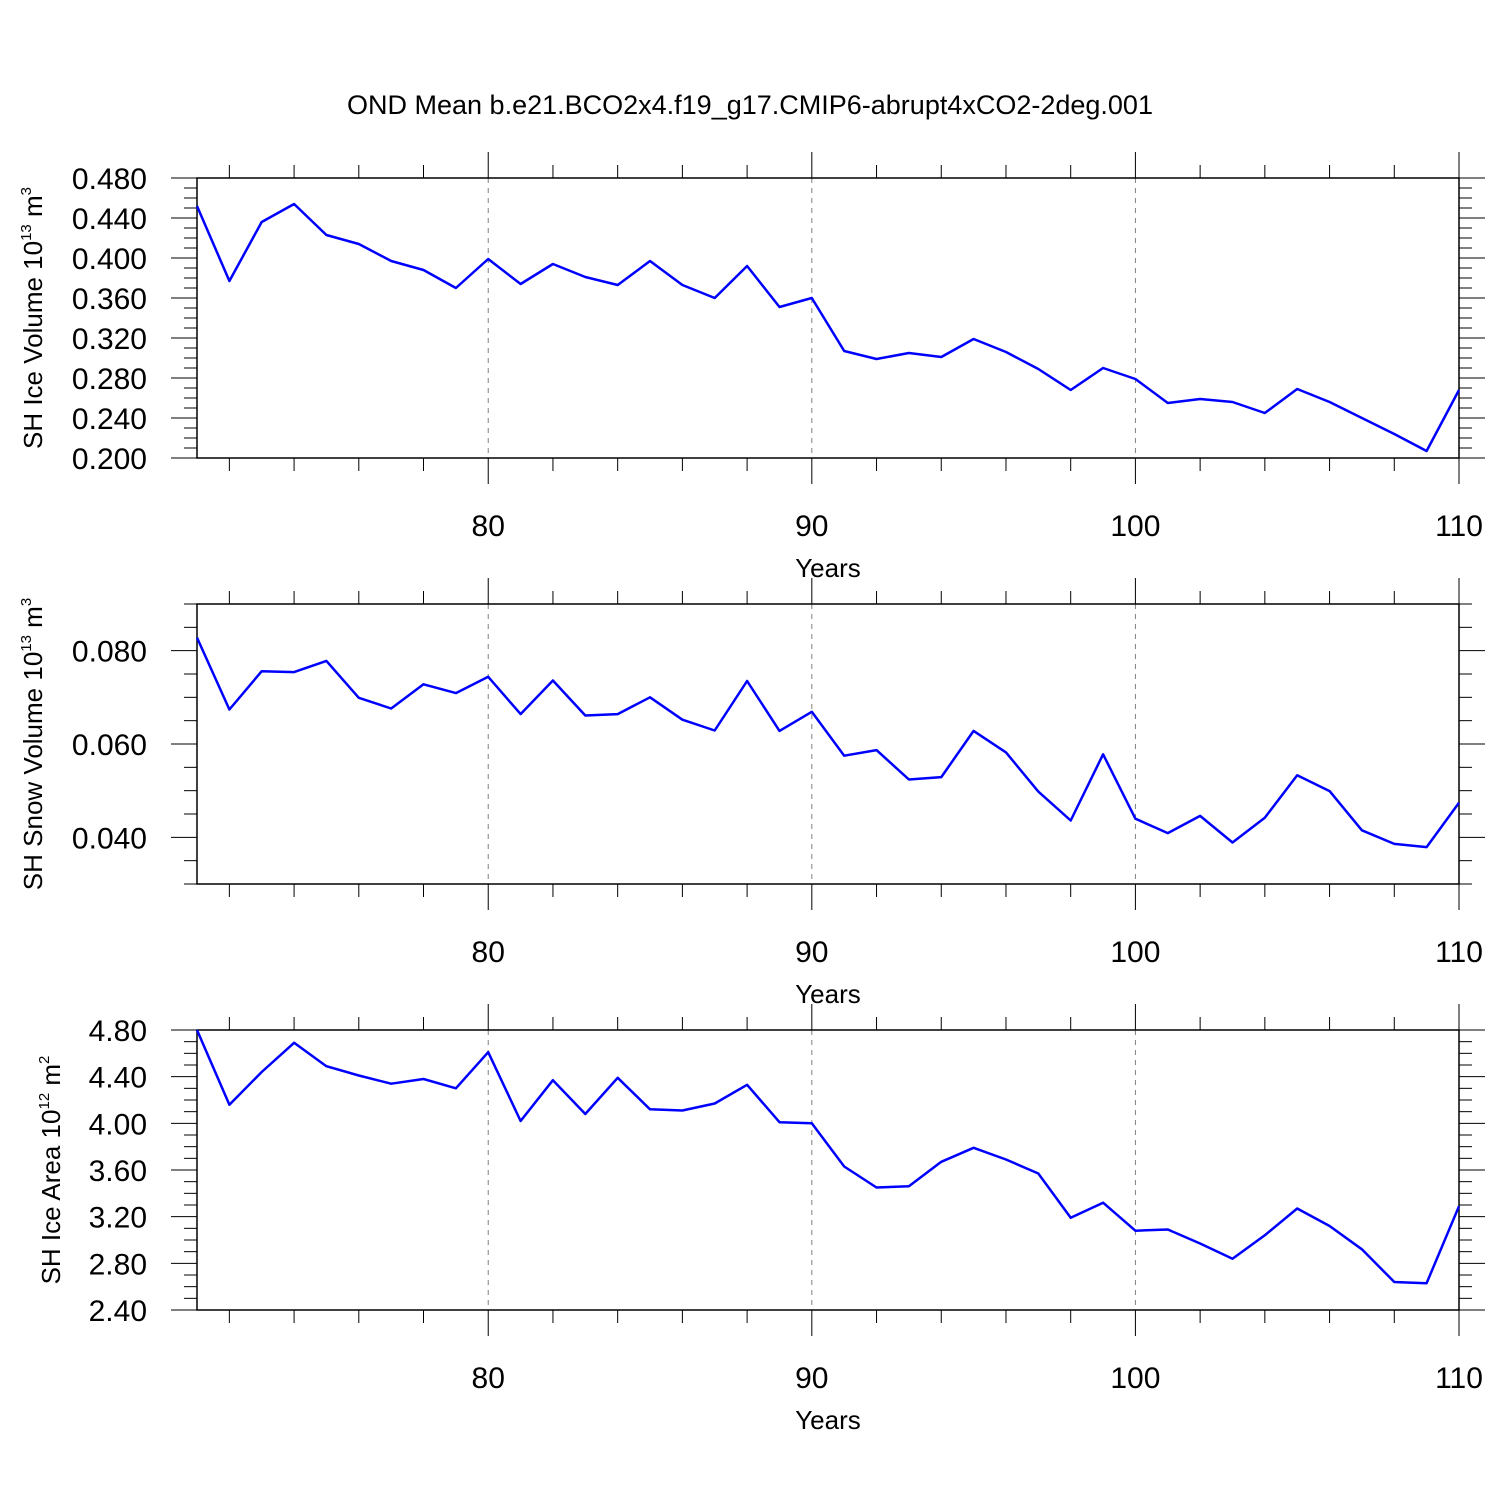 The height and width of the screenshot is (1500, 1500). Describe the element at coordinates (109, 838) in the screenshot. I see `panel-snow-volume-ytick-label-0: 0.040` at that location.